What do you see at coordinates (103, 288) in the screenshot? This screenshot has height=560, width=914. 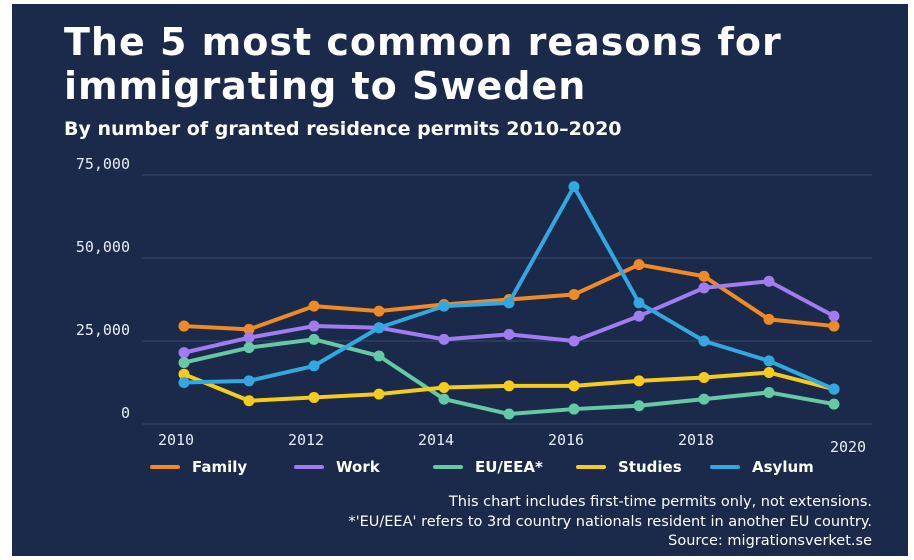 I see `y-axis-ticks: 0 25,000 50,000 75,000` at bounding box center [103, 288].